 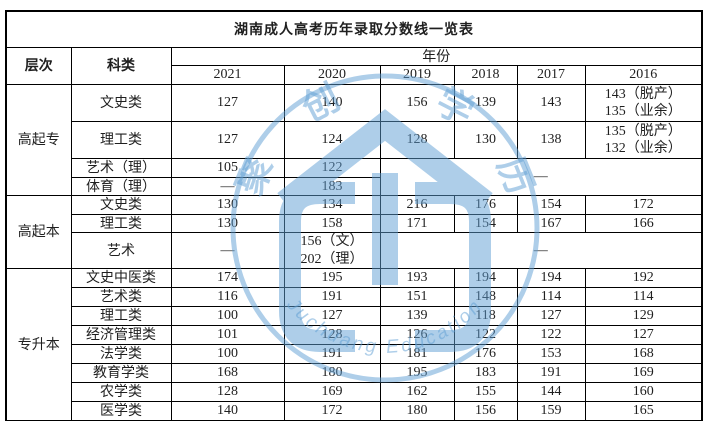 What do you see at coordinates (332, 140) in the screenshot?
I see `score-cell: 124` at bounding box center [332, 140].